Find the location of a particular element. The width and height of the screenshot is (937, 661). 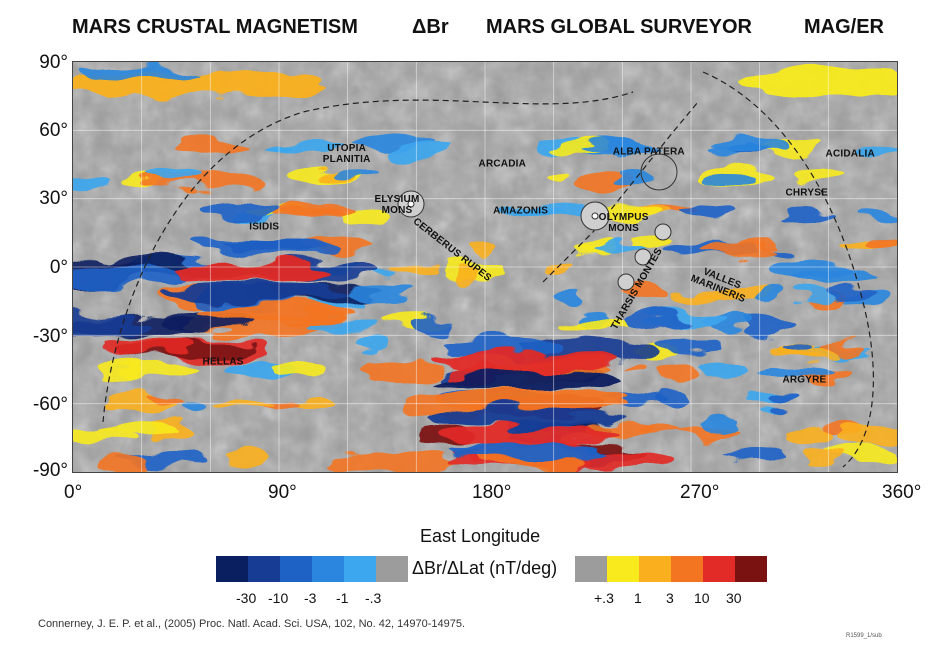

lon-tick-270: 270° is located at coordinates (700, 492).